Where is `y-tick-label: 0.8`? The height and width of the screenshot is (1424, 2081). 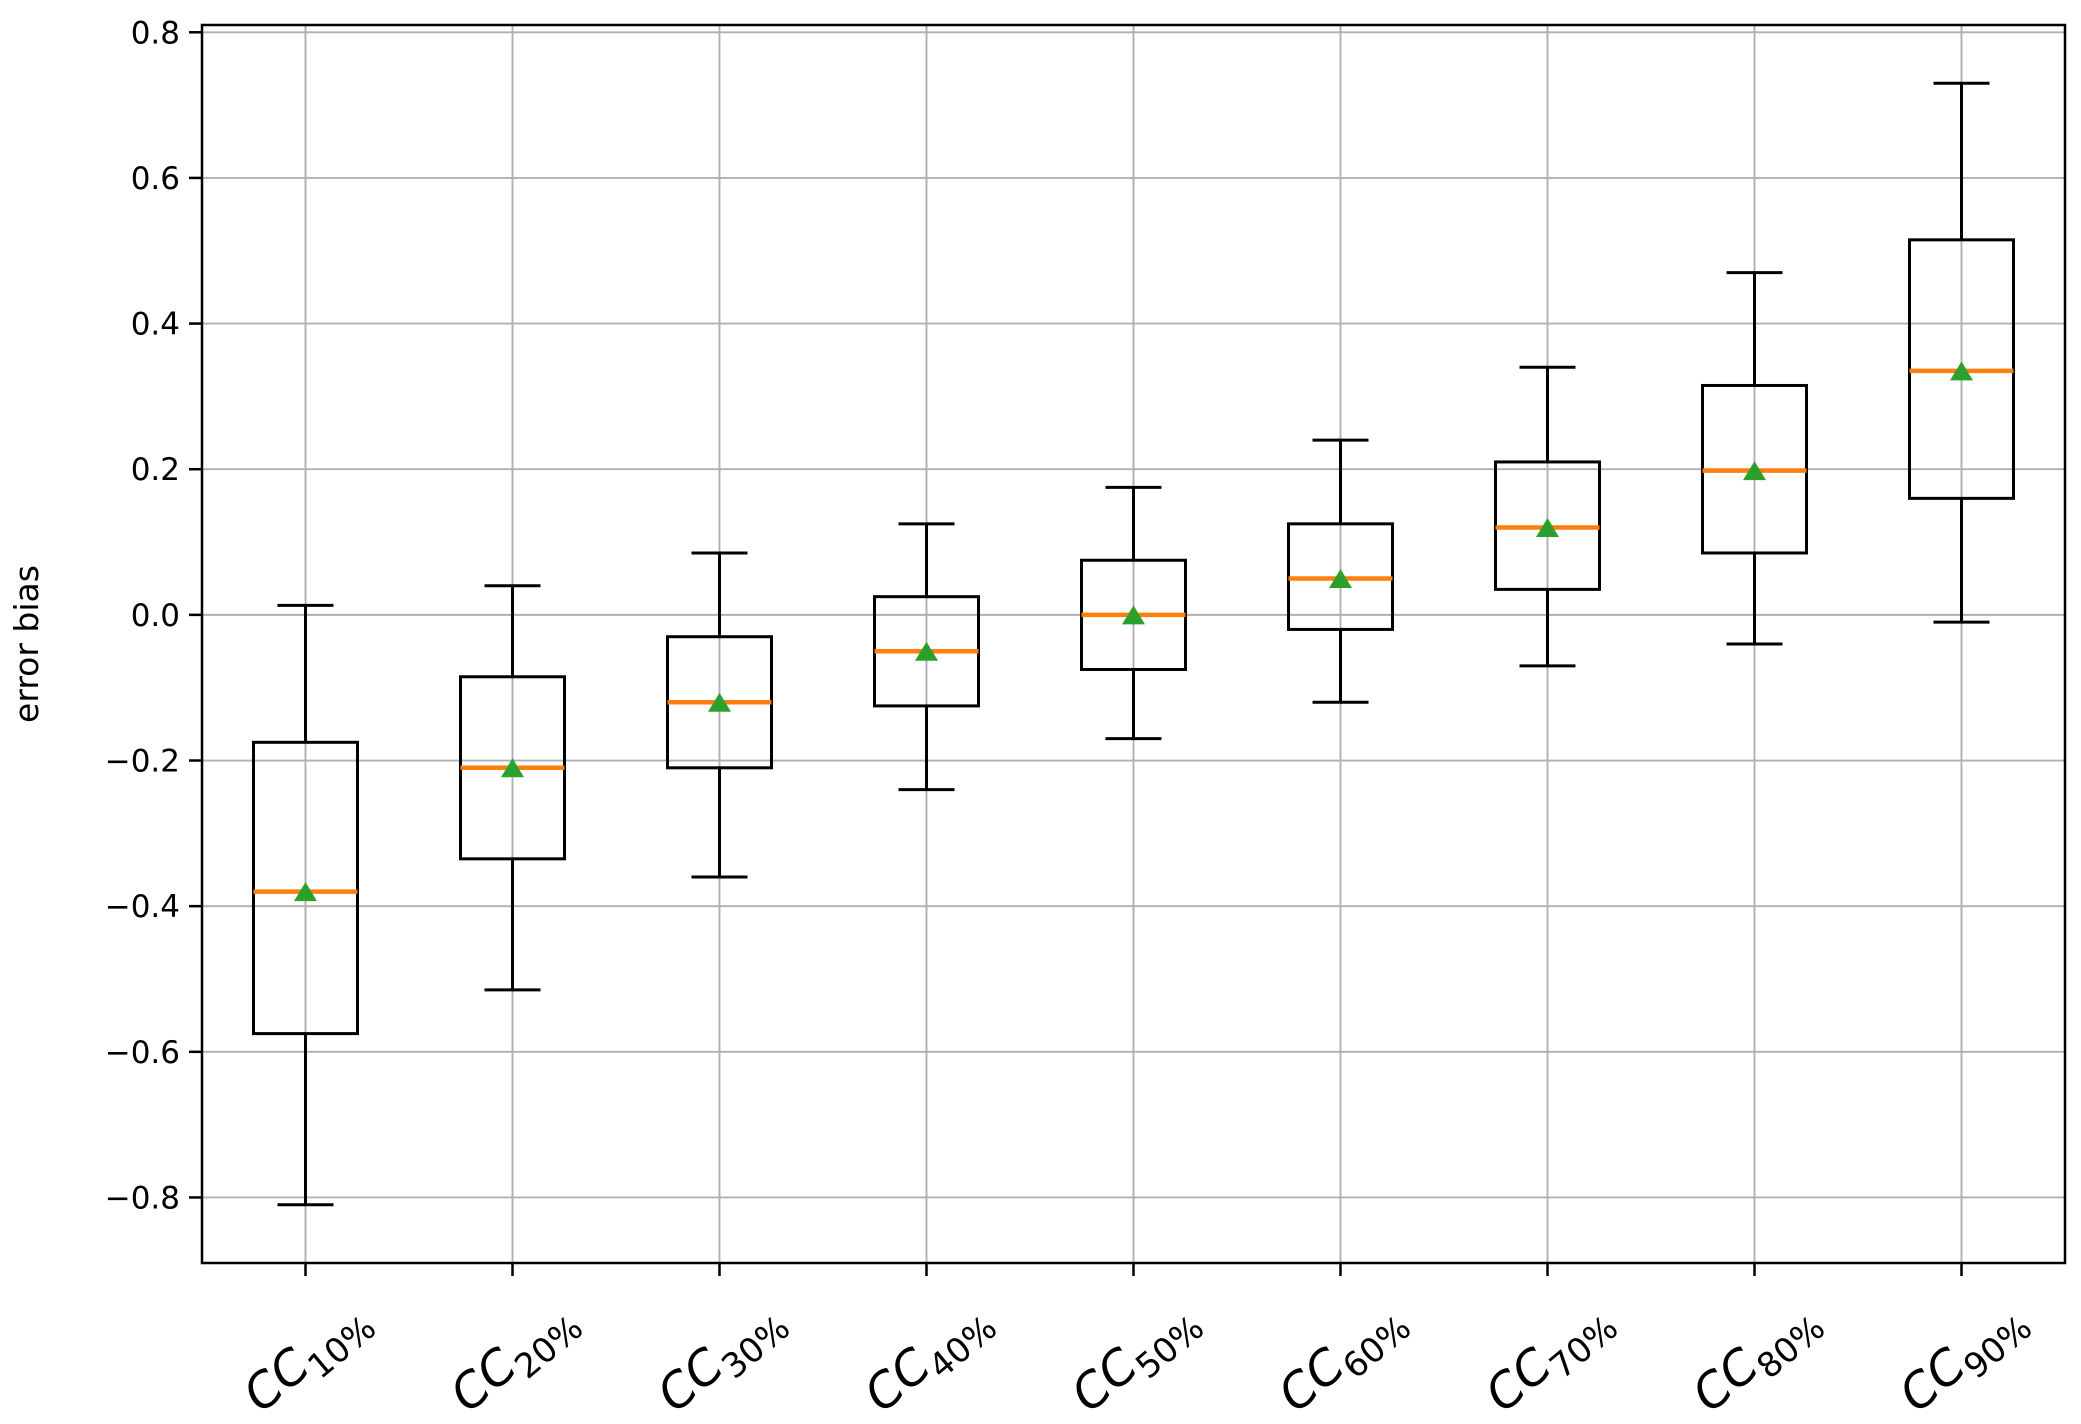
y-tick-label: 0.8 is located at coordinates (155, 33).